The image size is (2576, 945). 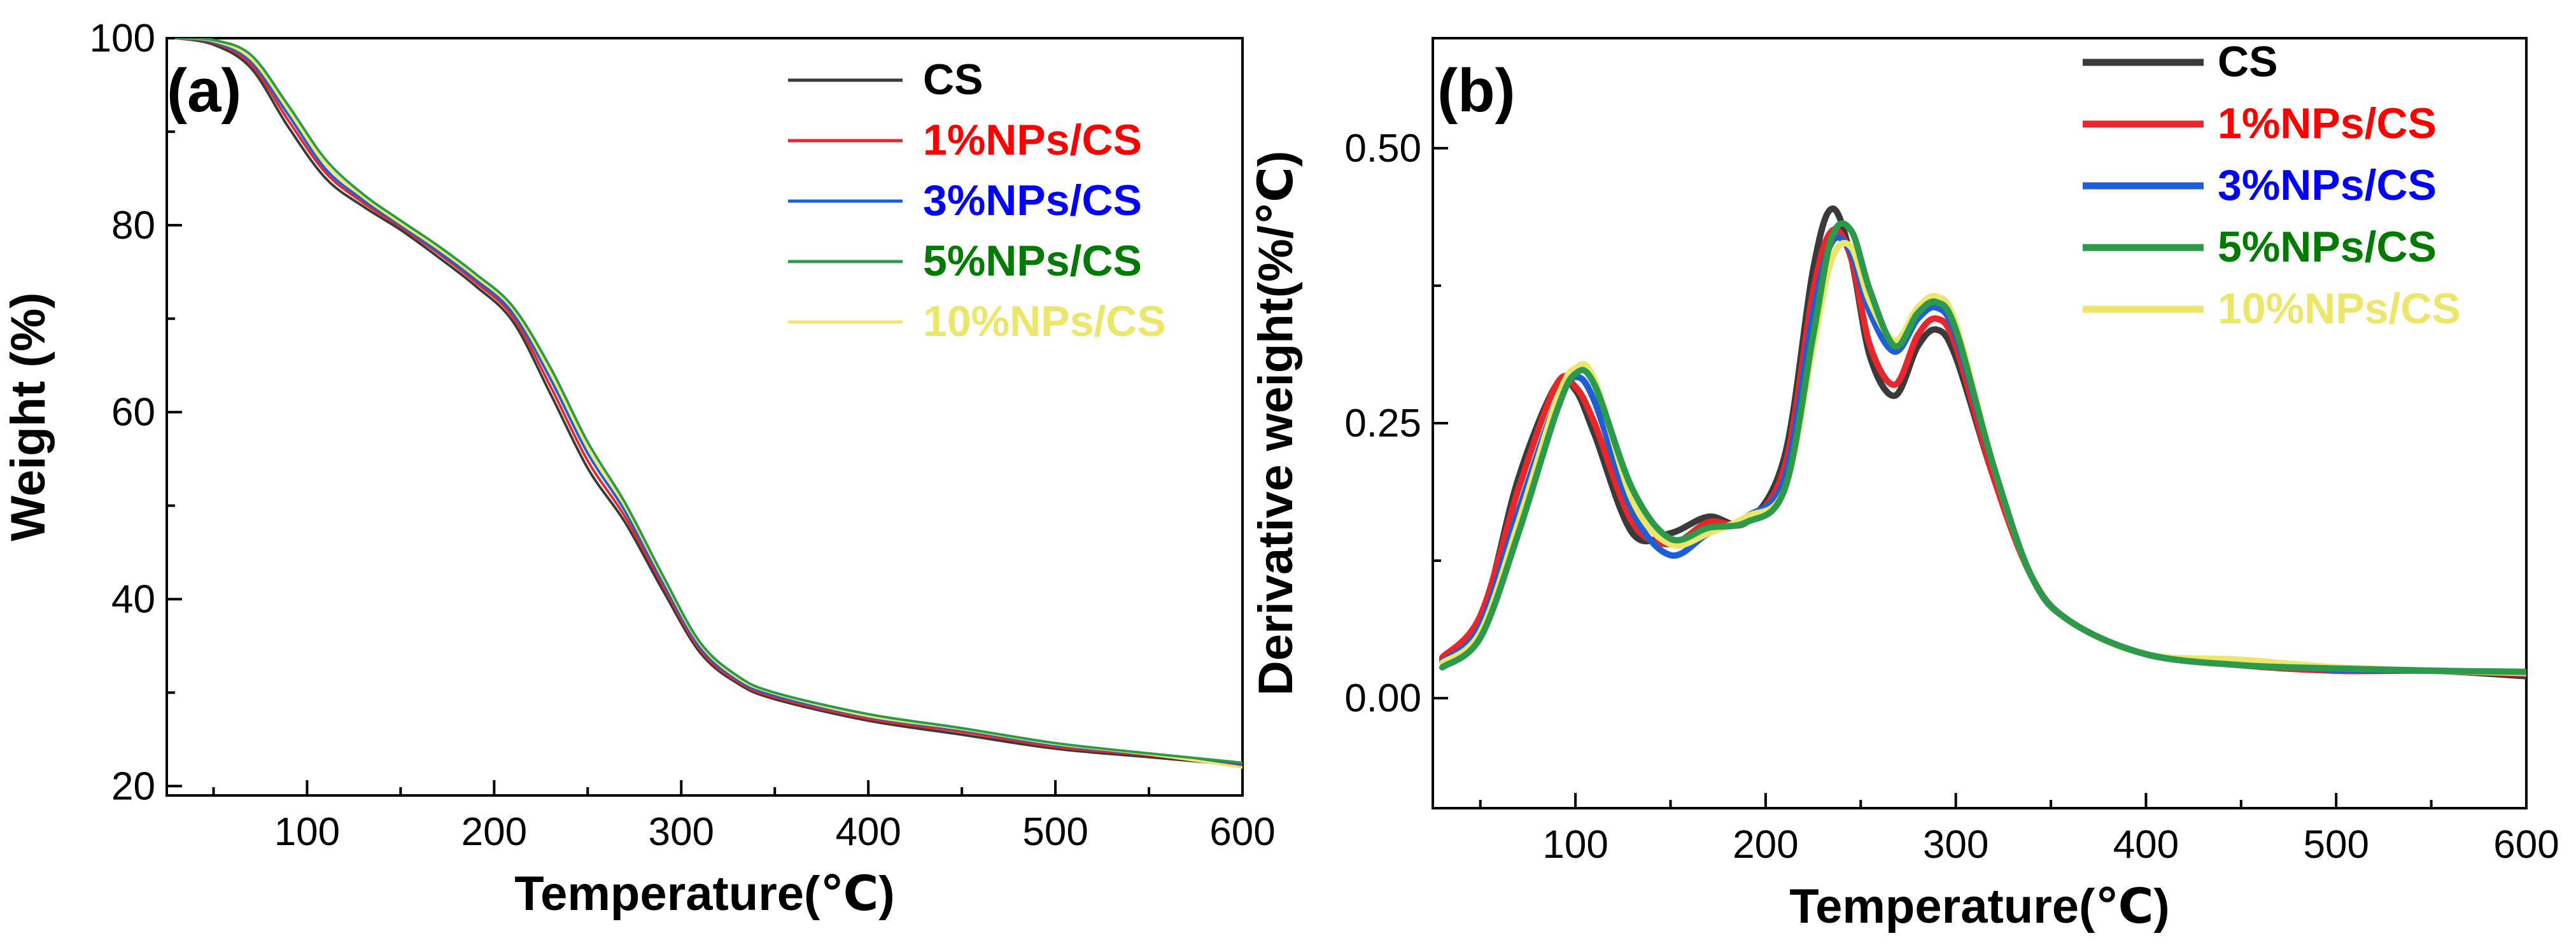 What do you see at coordinates (133, 786) in the screenshot?
I see `y-tick-label: 20` at bounding box center [133, 786].